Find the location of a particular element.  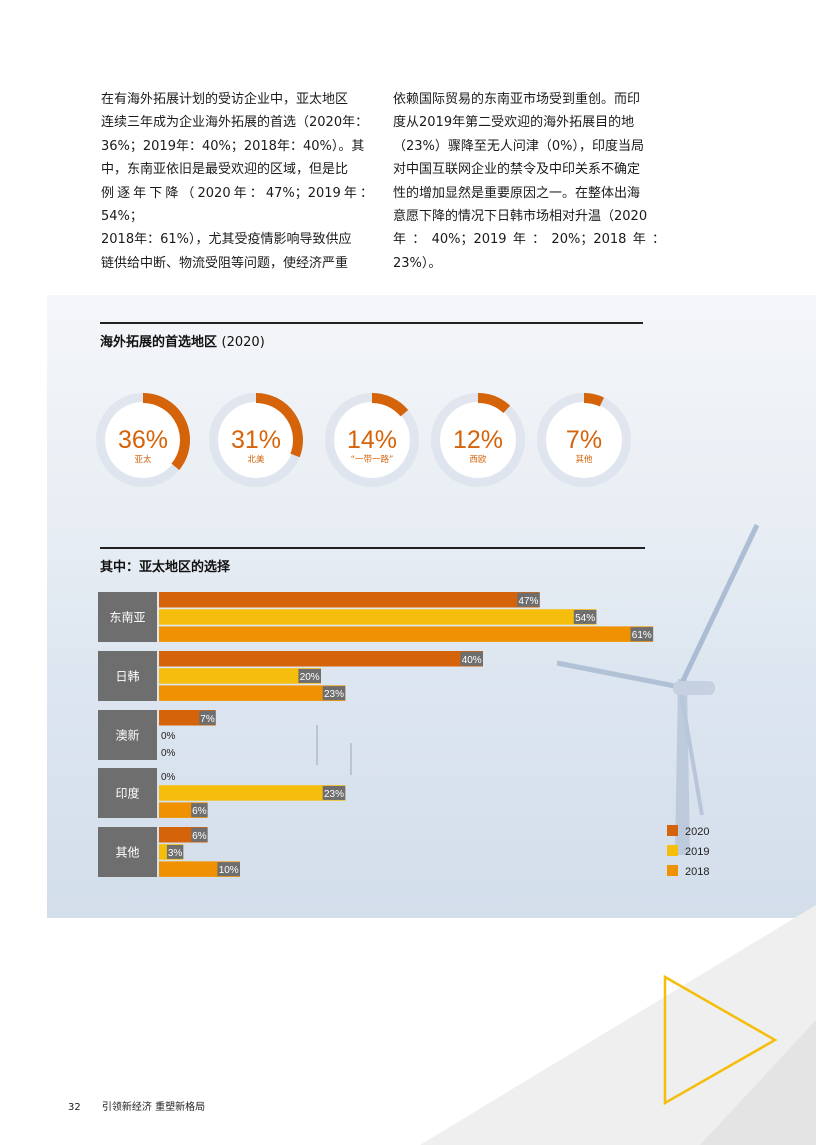

donut-value-label: 12% is located at coordinates (478, 440).